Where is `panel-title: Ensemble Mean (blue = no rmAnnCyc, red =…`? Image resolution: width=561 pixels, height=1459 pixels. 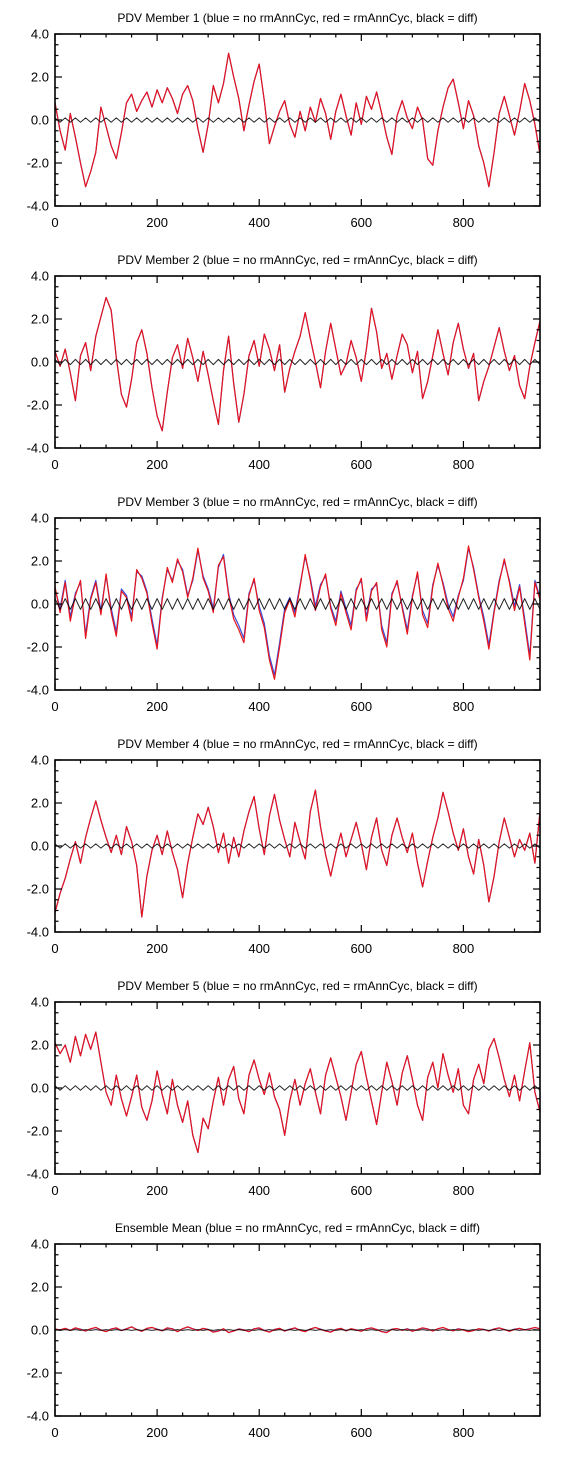 panel-title: Ensemble Mean (blue = no rmAnnCyc, red =… is located at coordinates (297, 1228).